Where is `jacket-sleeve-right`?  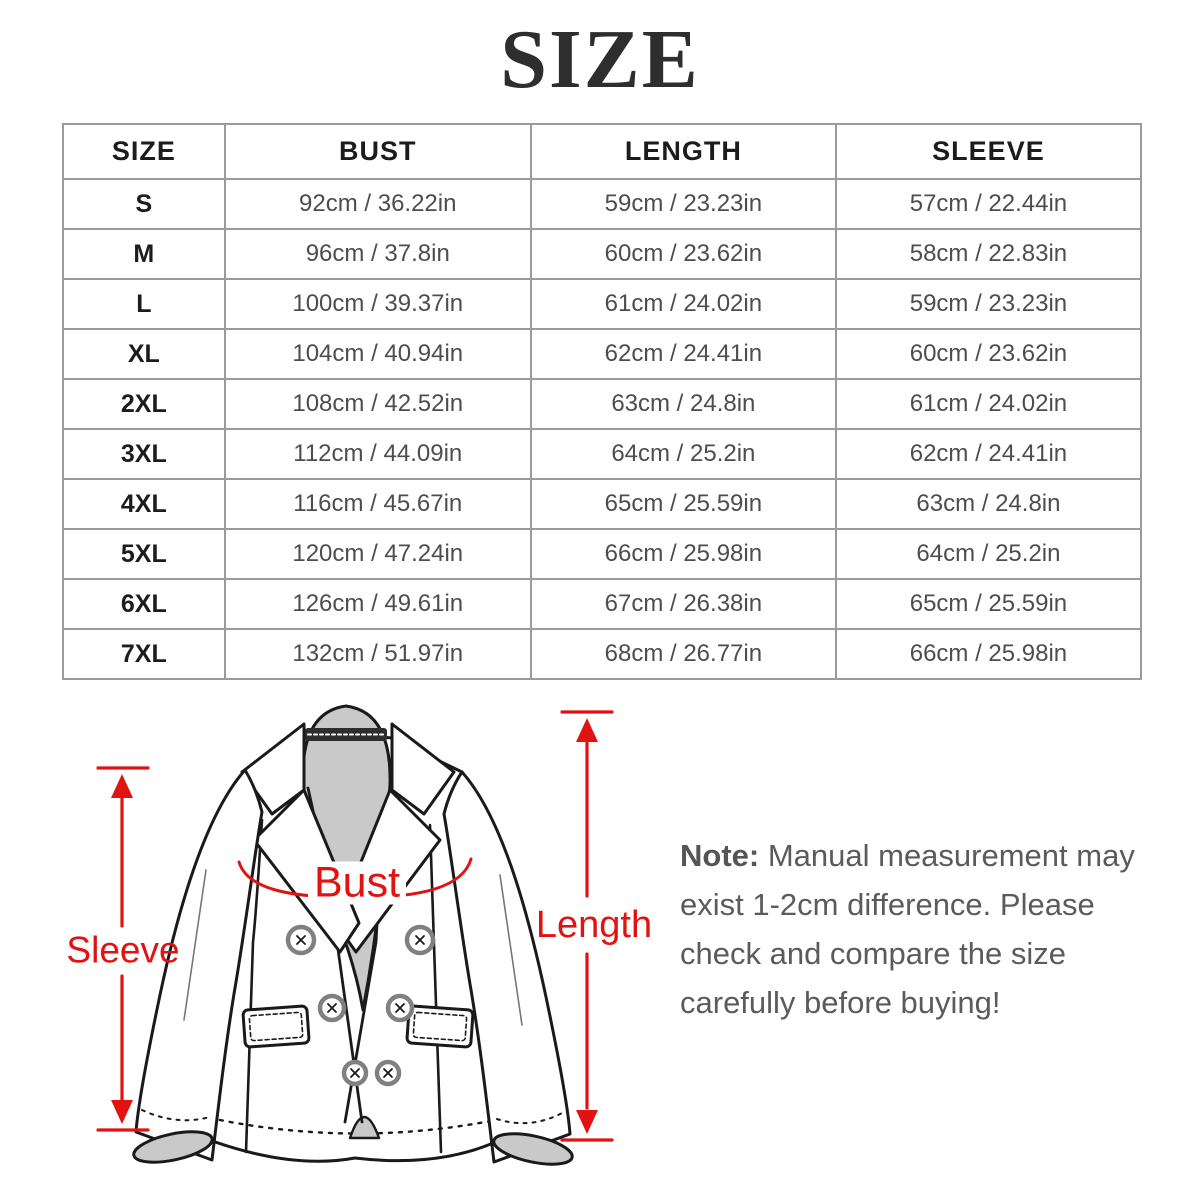 jacket-sleeve-right is located at coordinates (507, 967).